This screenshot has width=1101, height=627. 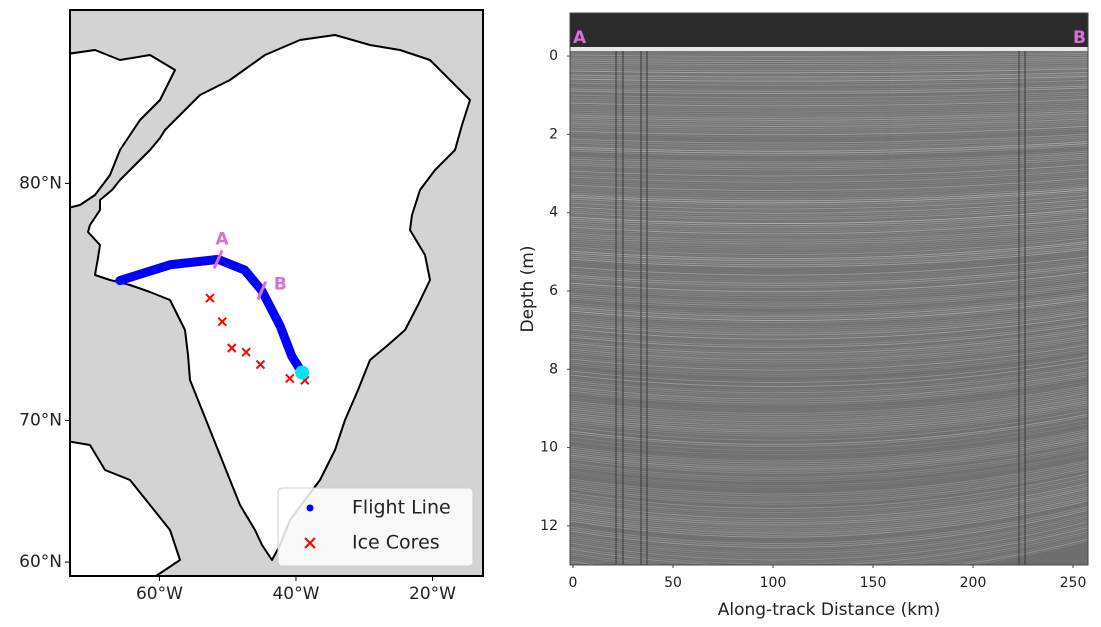 What do you see at coordinates (528, 288) in the screenshot?
I see `y-axis-label: Depth (m)` at bounding box center [528, 288].